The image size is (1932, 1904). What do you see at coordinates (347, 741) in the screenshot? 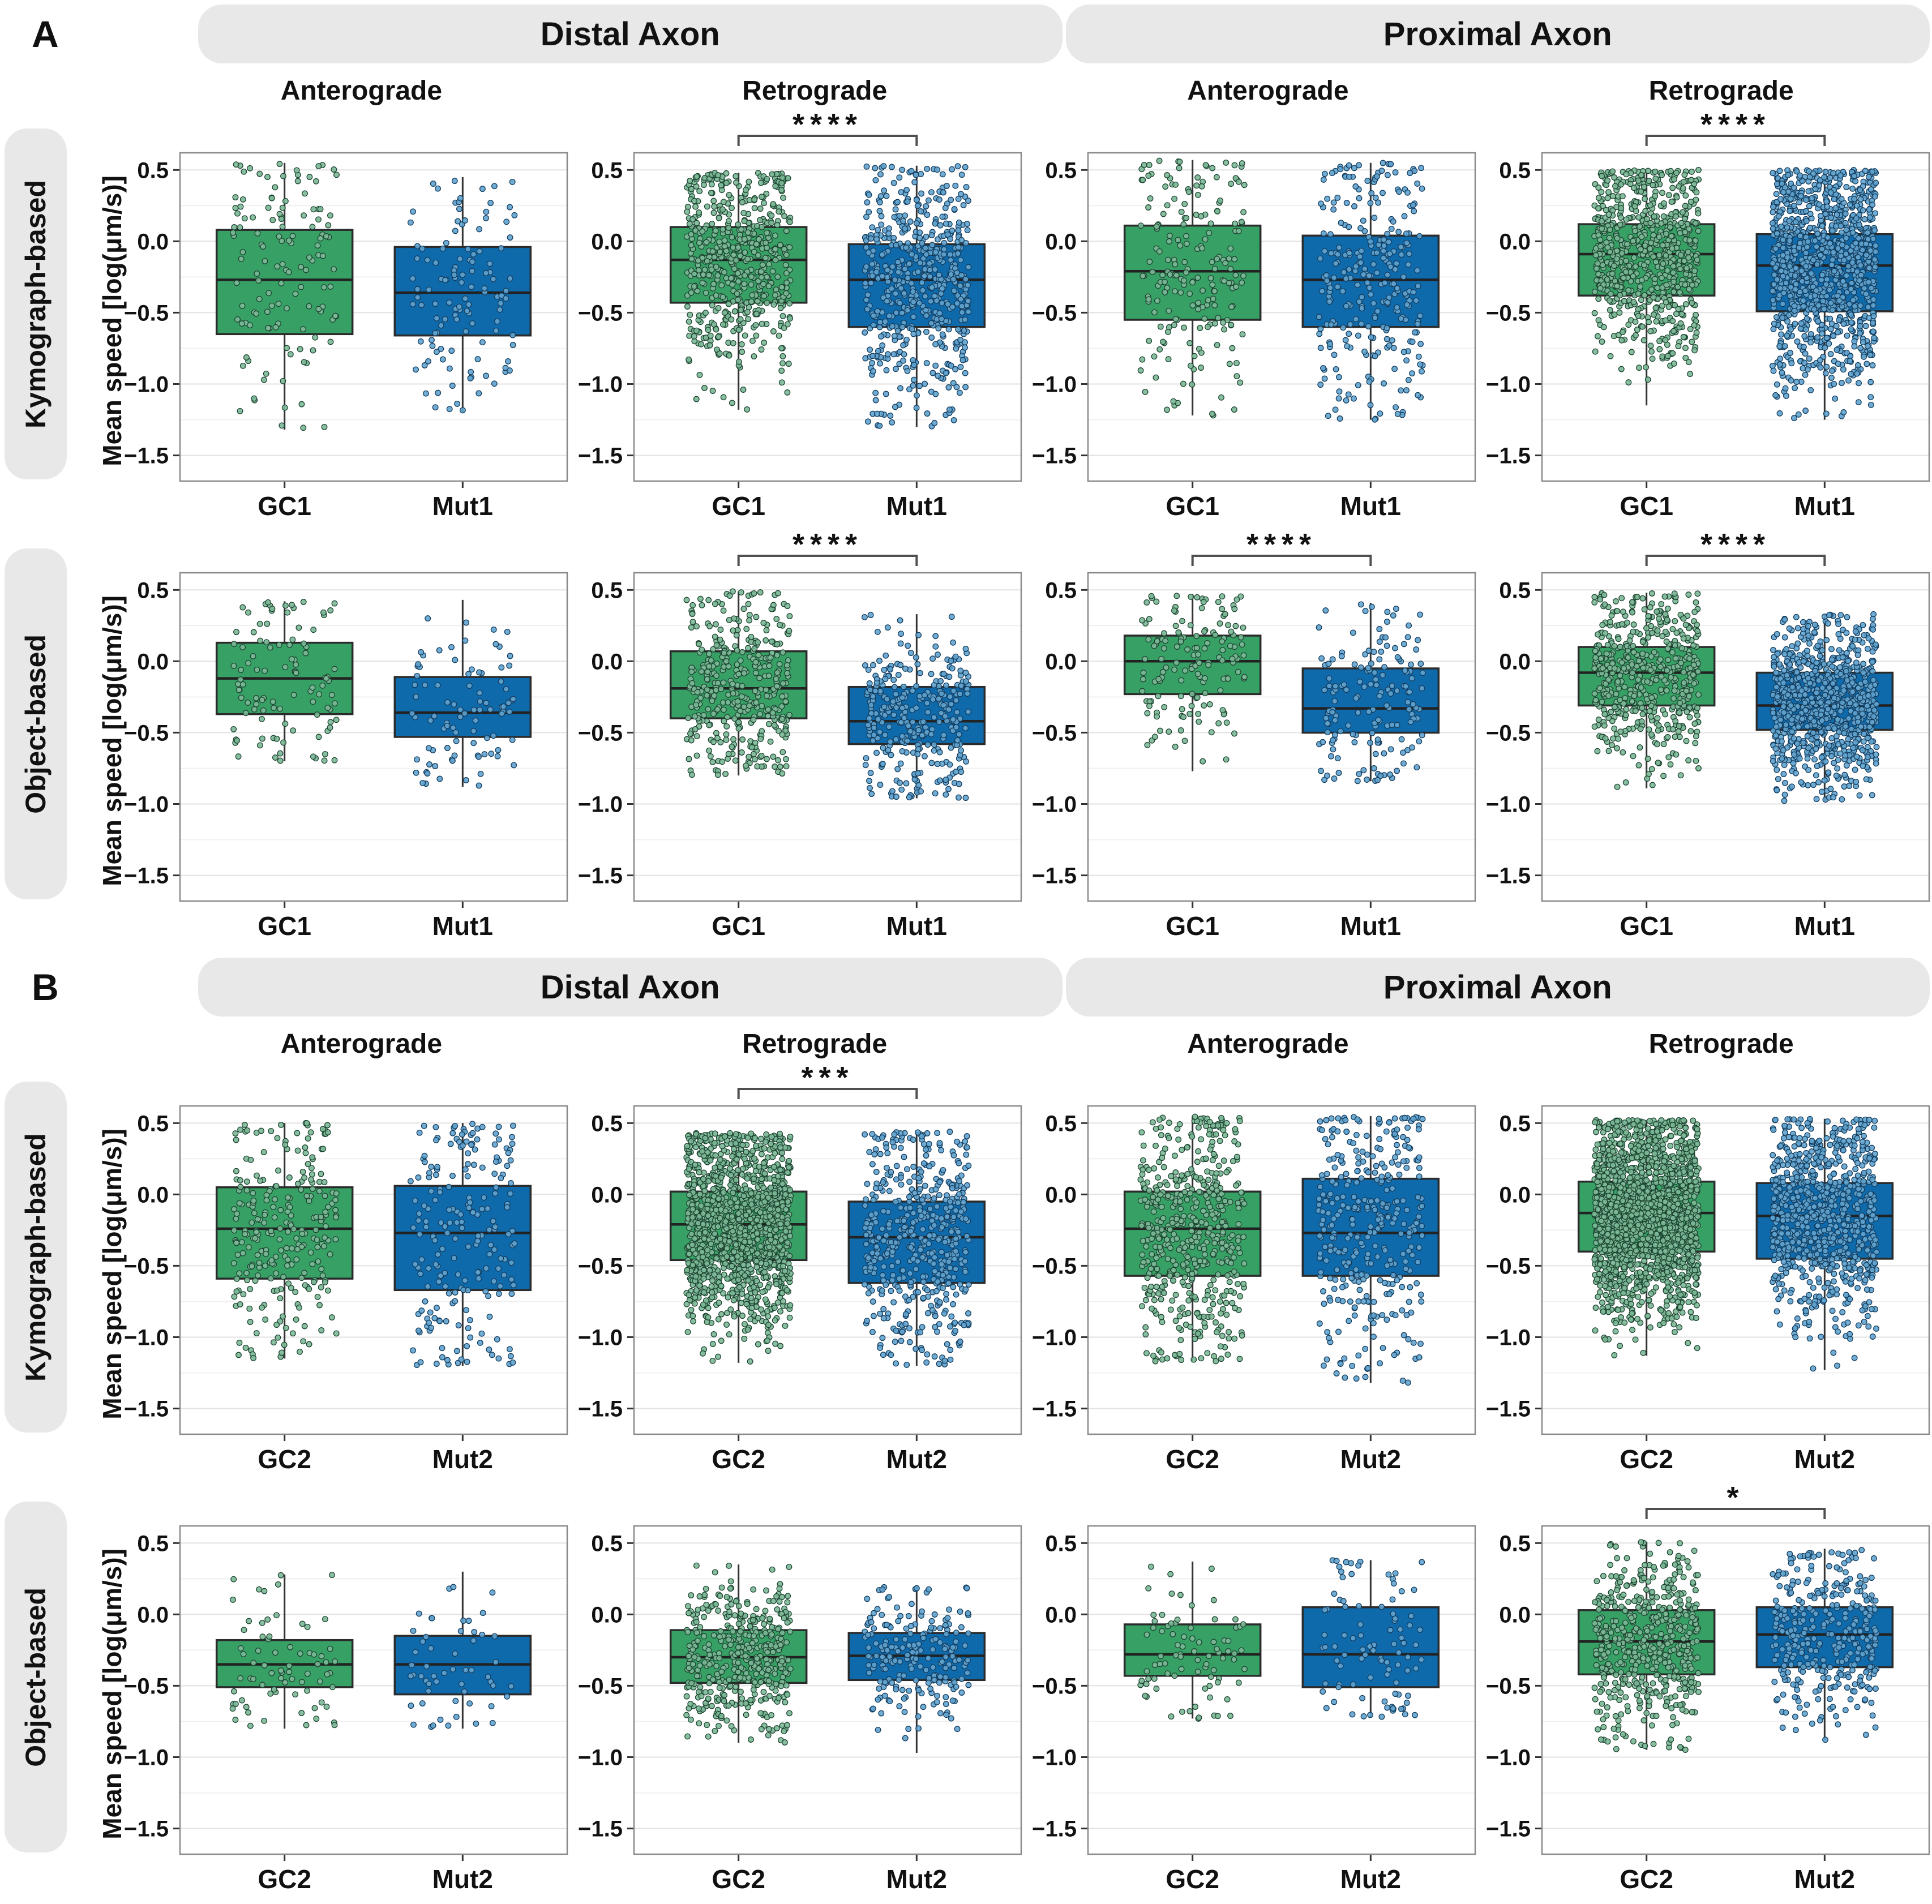
I see `subplot-a-object-distal-anterograde: 0.5 0.0 −0.5 −1.0 −1.5 GC1 Mut1` at bounding box center [347, 741].